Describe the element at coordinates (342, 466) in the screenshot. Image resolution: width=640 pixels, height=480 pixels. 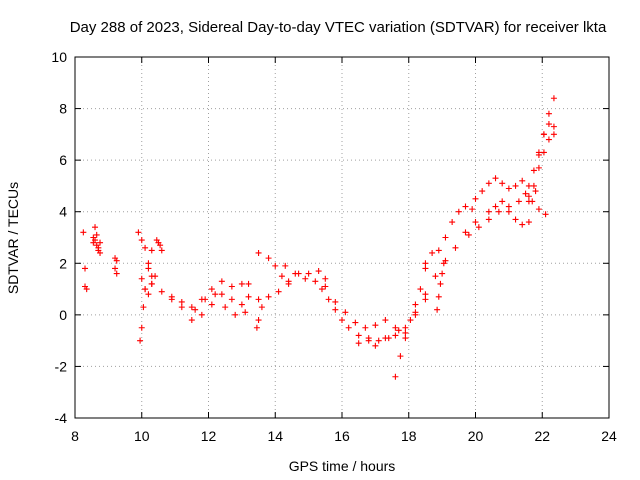
I see `x-axis-label: GPS time / hours` at that location.